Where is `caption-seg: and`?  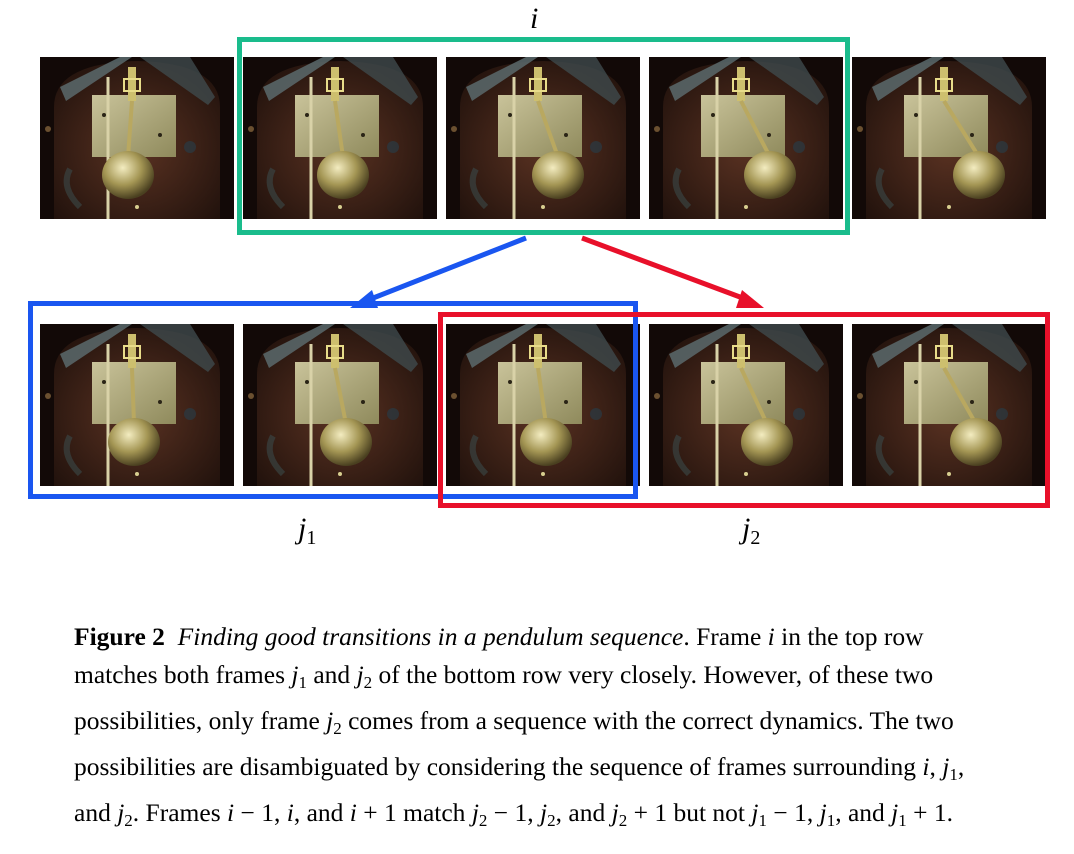
caption-seg: and is located at coordinates (331, 674).